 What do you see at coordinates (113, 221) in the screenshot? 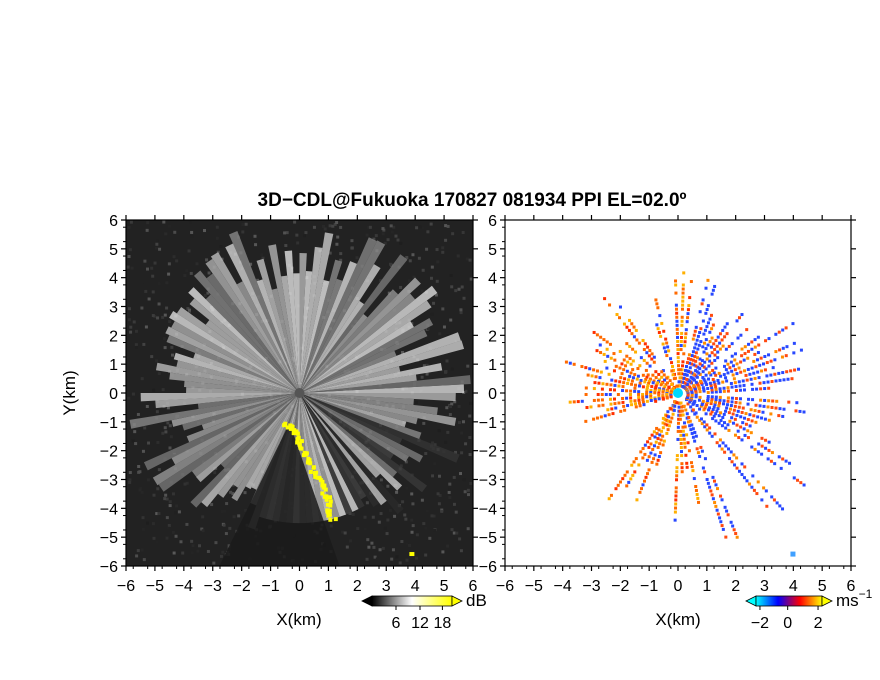
I see `y-tick-label: 6` at bounding box center [113, 221].